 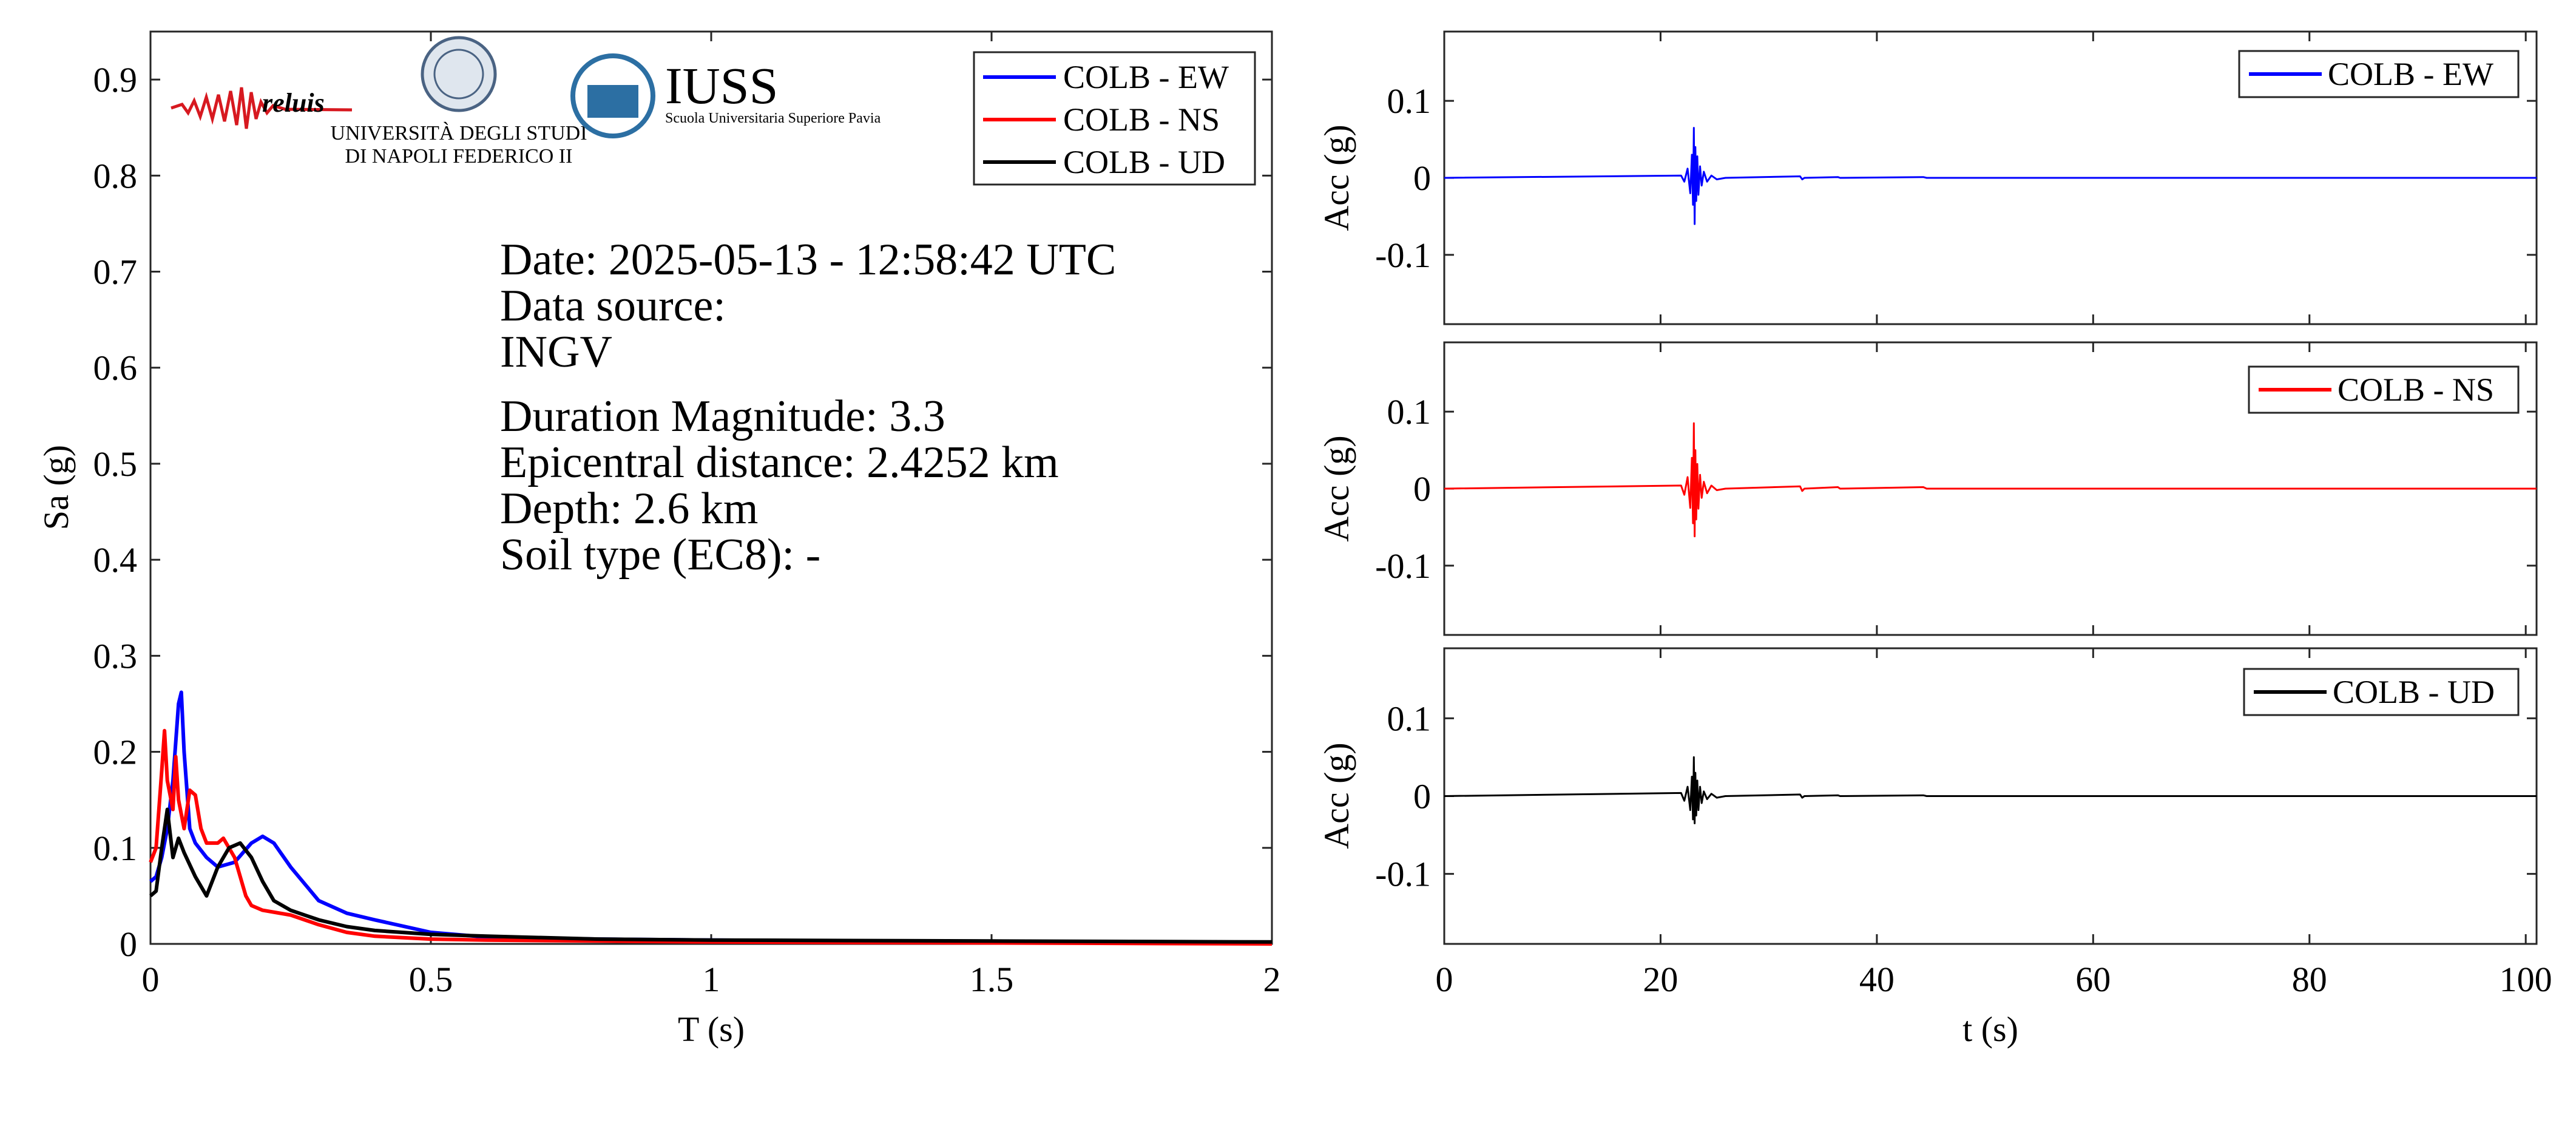 What do you see at coordinates (629, 509) in the screenshot?
I see `depth: Depth: 2.6 km` at bounding box center [629, 509].